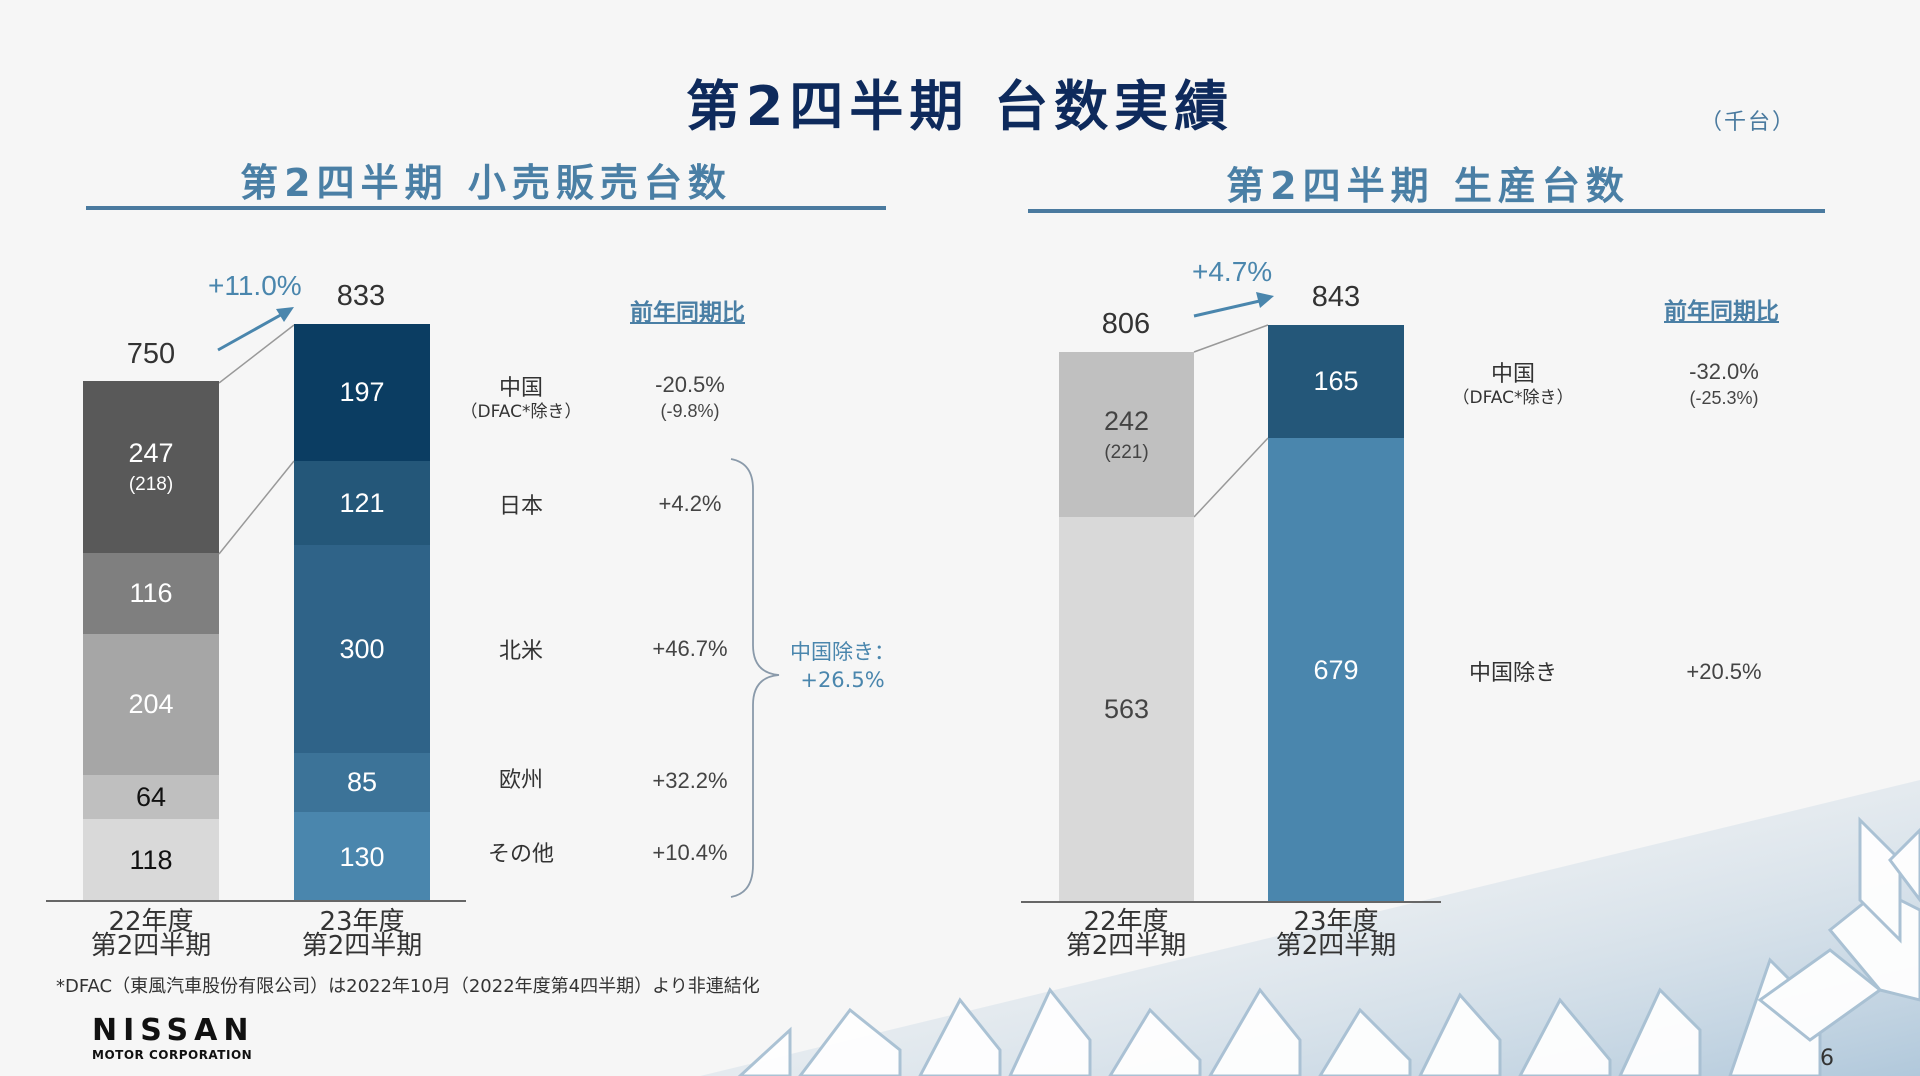  I want to click on retail-bar-23: 197 121 300 85 130, so click(362, 613).